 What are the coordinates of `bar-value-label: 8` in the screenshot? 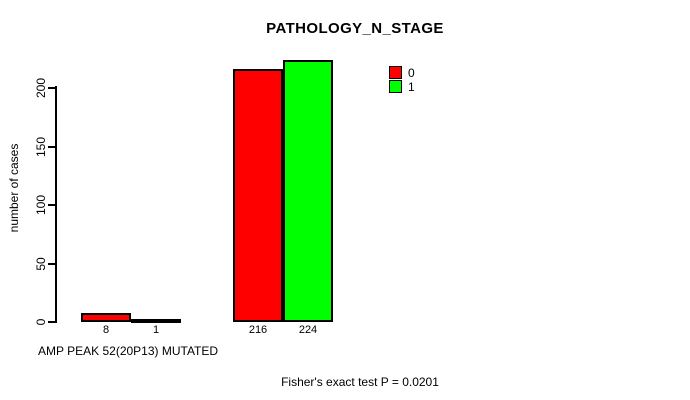 It's located at (106, 330).